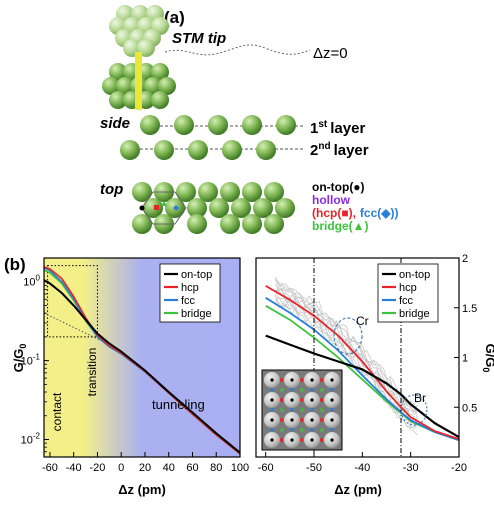 Image resolution: width=494 pixels, height=505 pixels. What do you see at coordinates (50, 468) in the screenshot?
I see `left-xtick-label: -60` at bounding box center [50, 468].